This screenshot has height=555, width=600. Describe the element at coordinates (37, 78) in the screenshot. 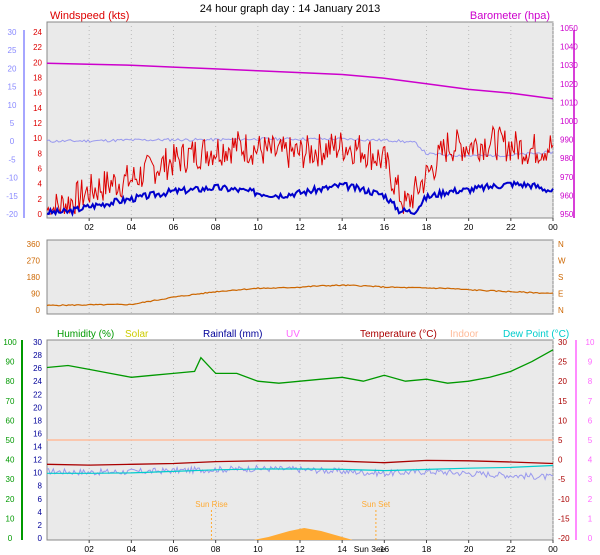

I see `p1-left-tick-label: 18` at that location.